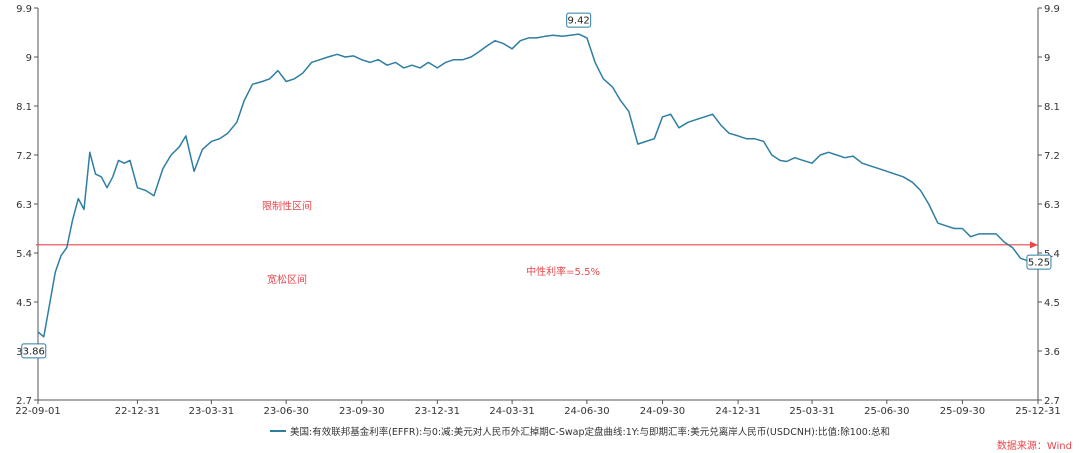  Describe the element at coordinates (287, 279) in the screenshot. I see `annotation-label: 宽松区间` at that location.